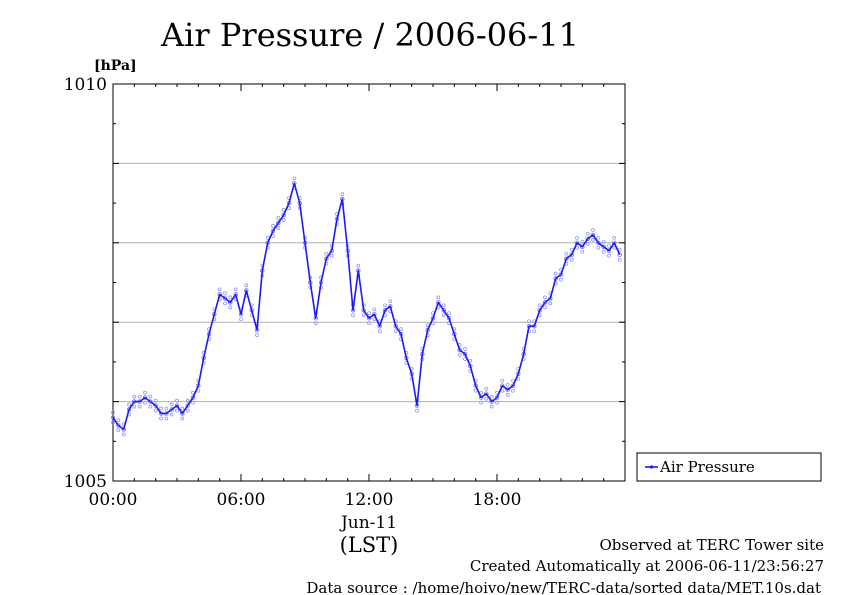 The width and height of the screenshot is (842, 595). I want to click on chart-title: Air Pressure / 2006-06-11, so click(369, 35).